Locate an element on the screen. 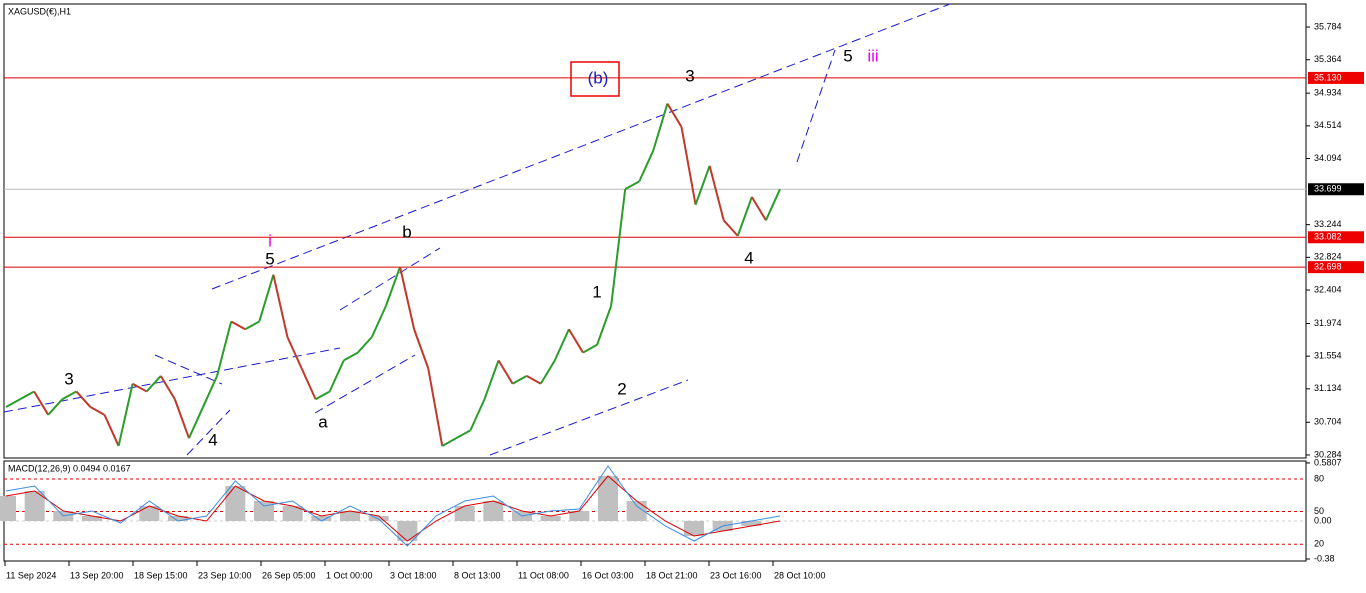 The height and width of the screenshot is (593, 1366). macd-tick-label: 80 is located at coordinates (1319, 478).